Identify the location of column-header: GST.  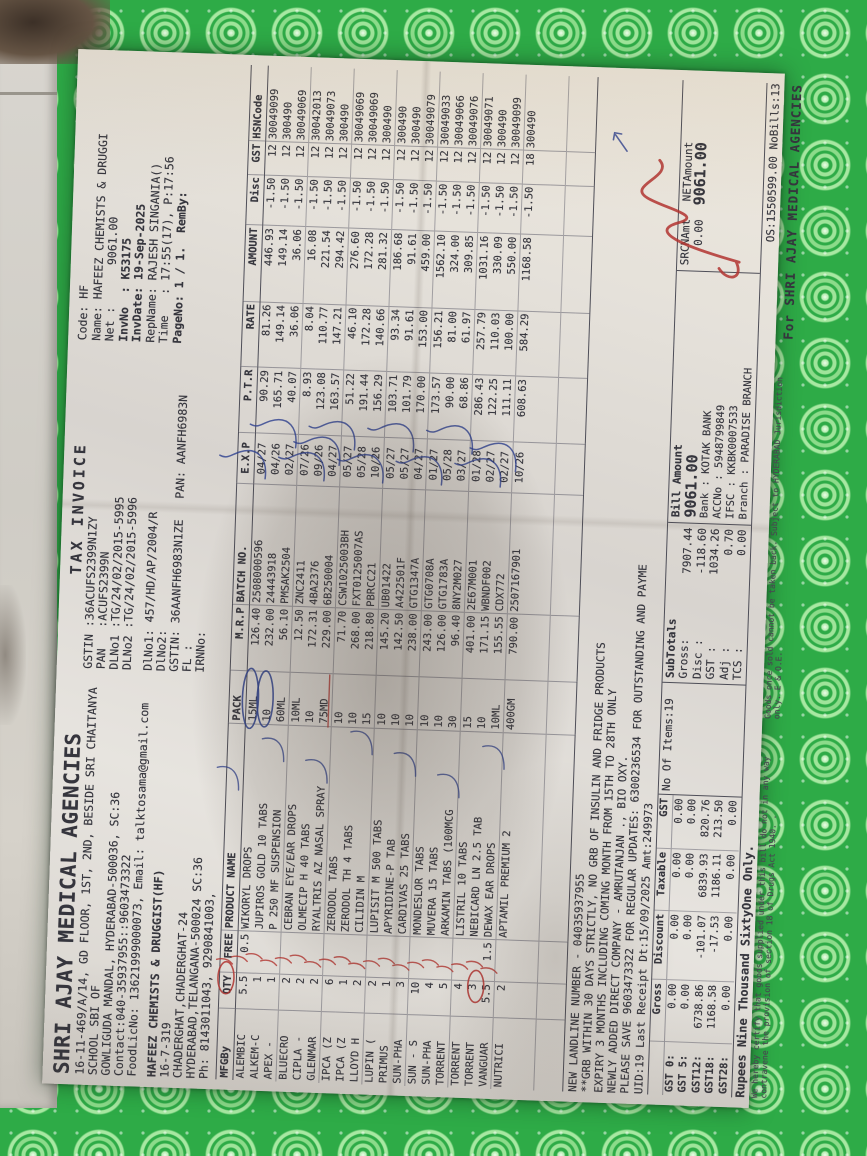
(256, 157).